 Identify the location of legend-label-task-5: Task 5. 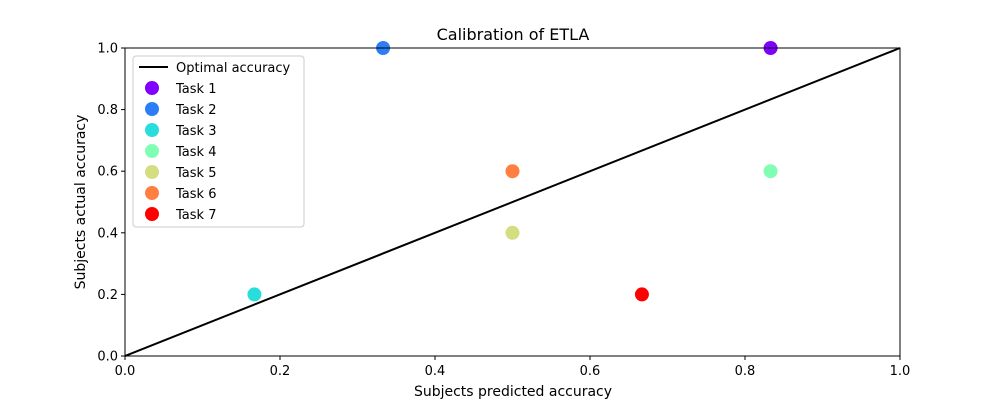
(195, 173).